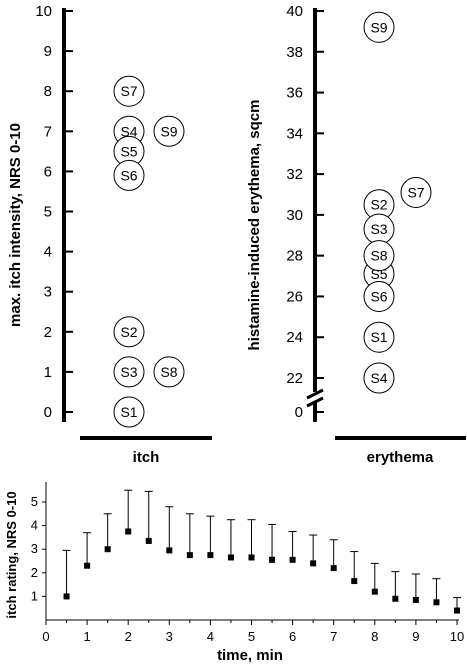 This screenshot has height=666, width=467. What do you see at coordinates (48, 252) in the screenshot?
I see `itch-y-tick-label: 4` at bounding box center [48, 252].